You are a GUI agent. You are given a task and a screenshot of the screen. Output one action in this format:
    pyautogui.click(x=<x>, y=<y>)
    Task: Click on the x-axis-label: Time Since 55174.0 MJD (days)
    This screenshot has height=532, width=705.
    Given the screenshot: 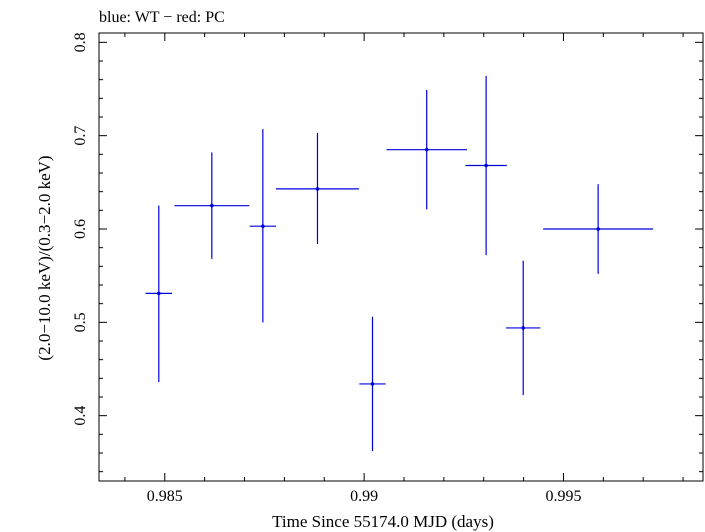 What is the action you would take?
    pyautogui.click(x=383, y=521)
    